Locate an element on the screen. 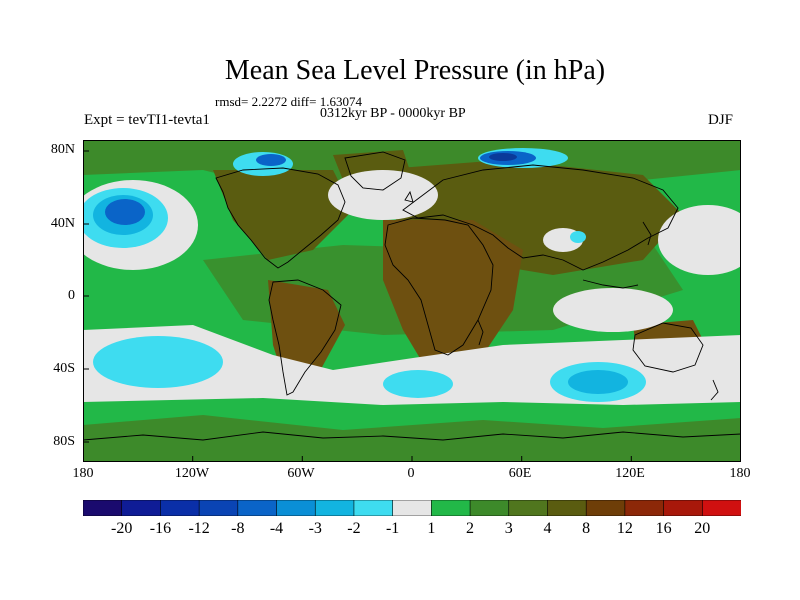  colorbar-label: -8 is located at coordinates (238, 528).